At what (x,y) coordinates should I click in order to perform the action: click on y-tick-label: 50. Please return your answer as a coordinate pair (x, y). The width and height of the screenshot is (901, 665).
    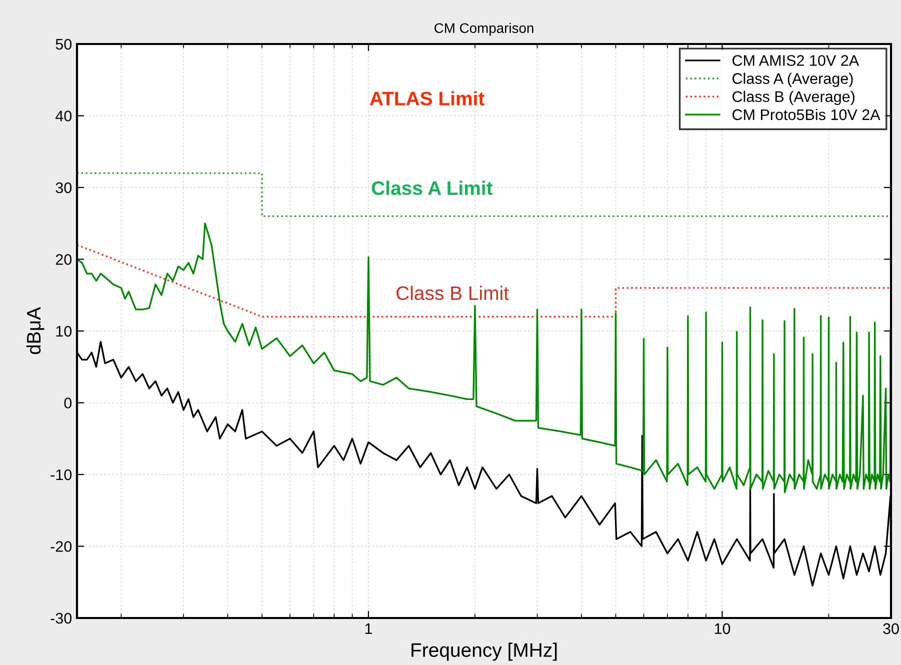
    Looking at the image, I should click on (64, 44).